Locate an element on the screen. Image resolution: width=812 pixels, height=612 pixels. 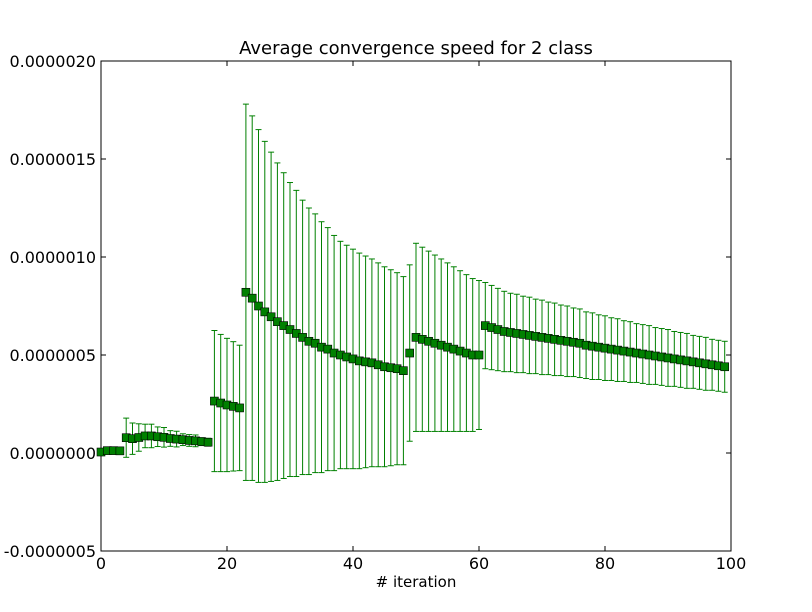
chart-title: Average convergence speed for 2 class is located at coordinates (416, 48).